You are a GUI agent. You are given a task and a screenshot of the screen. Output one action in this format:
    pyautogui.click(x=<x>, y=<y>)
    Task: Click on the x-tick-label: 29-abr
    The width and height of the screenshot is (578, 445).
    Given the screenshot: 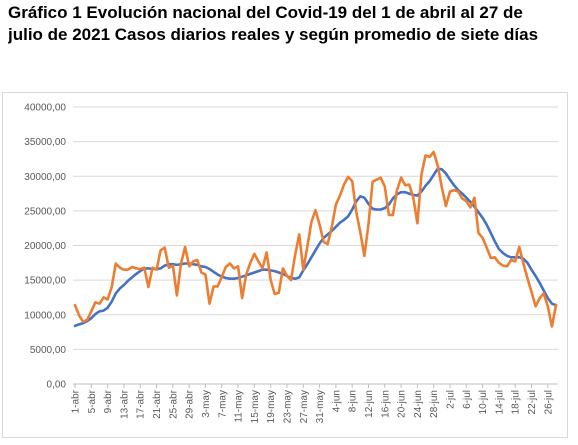 What is the action you would take?
    pyautogui.click(x=190, y=404)
    